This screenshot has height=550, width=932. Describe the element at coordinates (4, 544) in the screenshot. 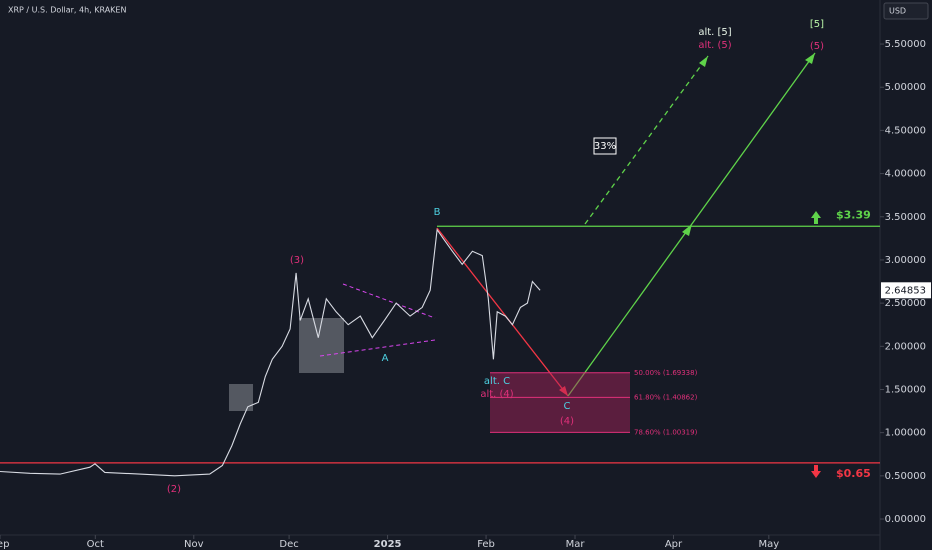

I see `x-tick-label: Sep` at that location.